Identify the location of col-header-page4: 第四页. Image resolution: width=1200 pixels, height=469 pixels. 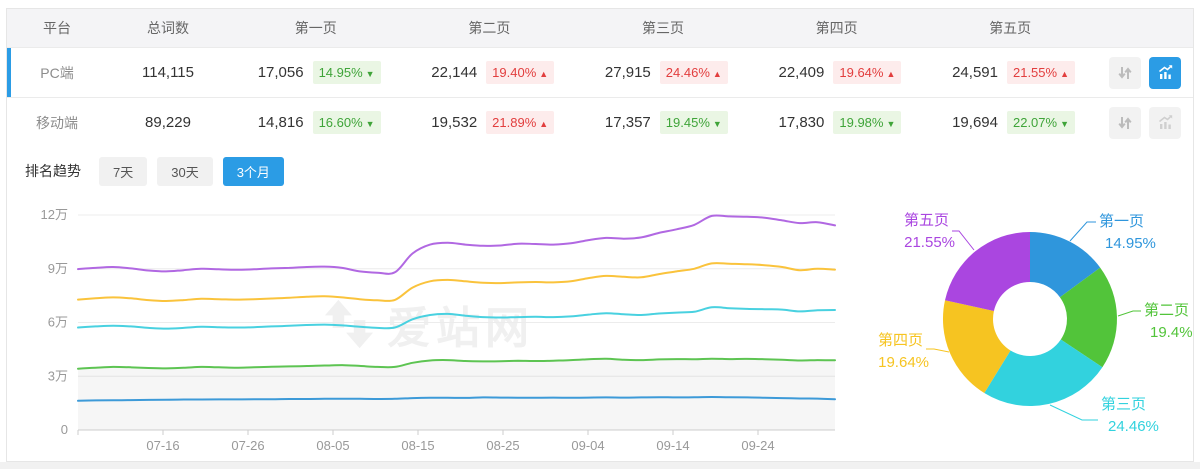
(836, 28).